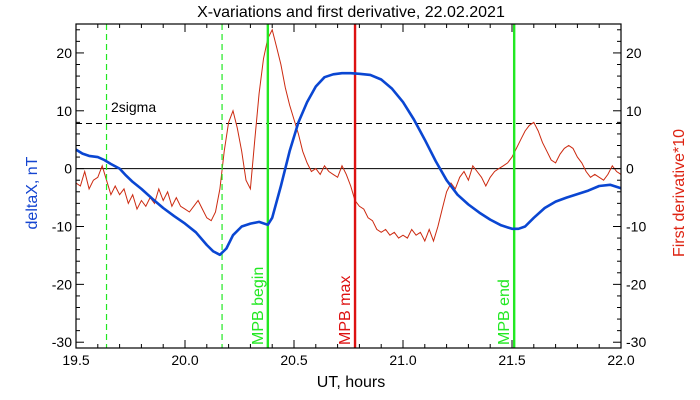 This screenshot has width=700, height=400. What do you see at coordinates (620, 360) in the screenshot?
I see `x-tick-label: 22.0` at bounding box center [620, 360].